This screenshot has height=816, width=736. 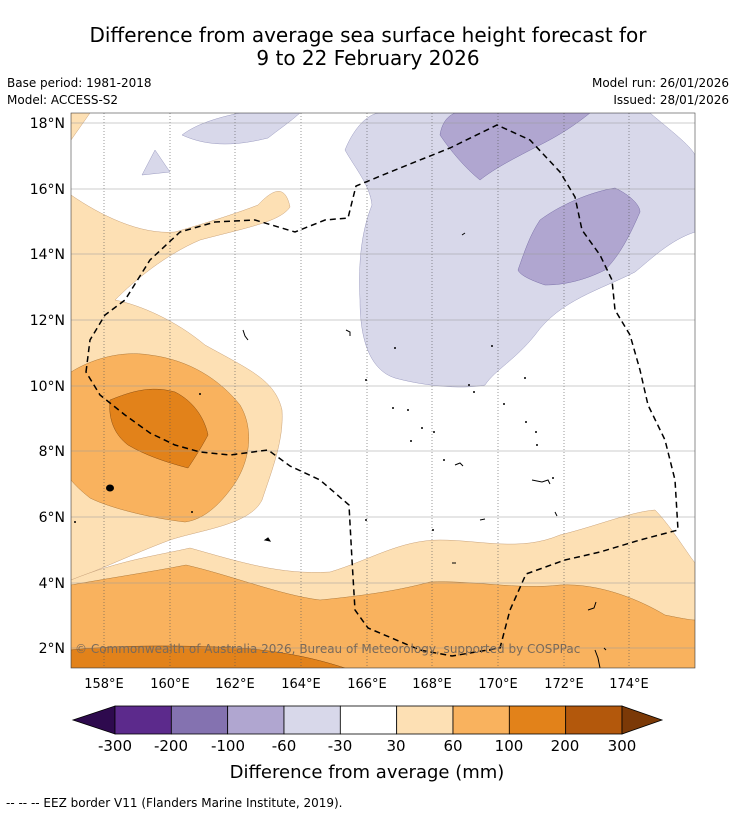 What do you see at coordinates (79, 83) in the screenshot?
I see `base-period: Base period: 1981-2018` at bounding box center [79, 83].